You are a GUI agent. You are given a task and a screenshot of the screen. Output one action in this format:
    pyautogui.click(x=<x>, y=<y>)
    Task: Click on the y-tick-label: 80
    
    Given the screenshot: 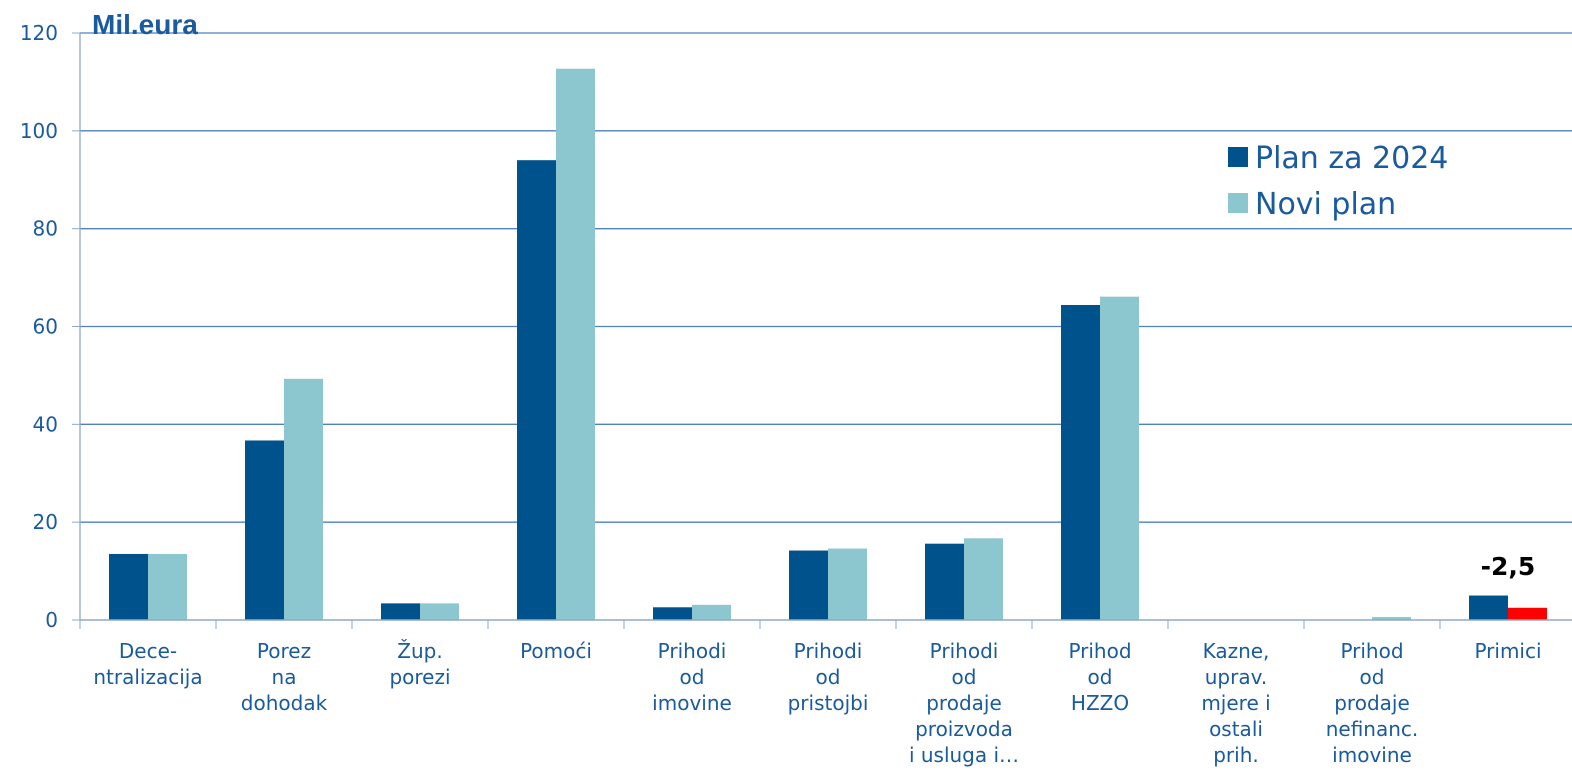 What is the action you would take?
    pyautogui.click(x=45, y=229)
    